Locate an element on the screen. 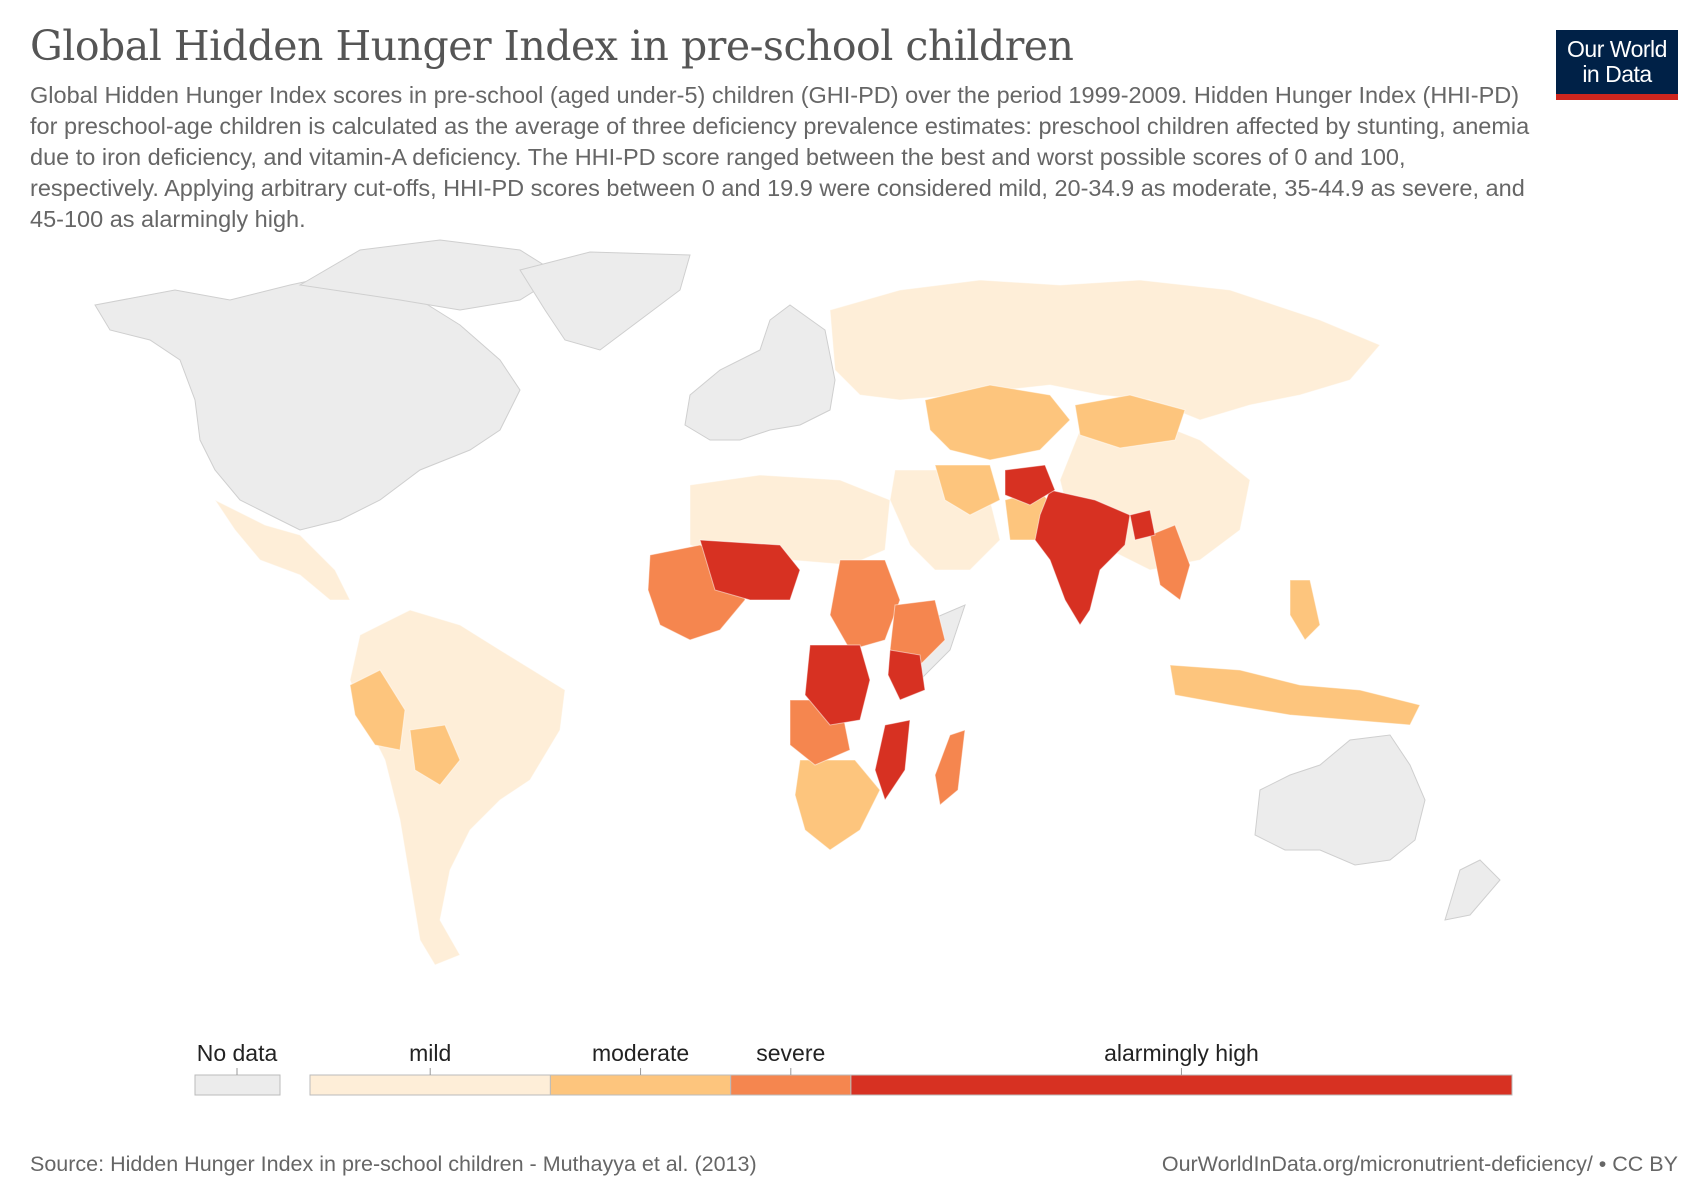  region-iran is located at coordinates (967, 490).